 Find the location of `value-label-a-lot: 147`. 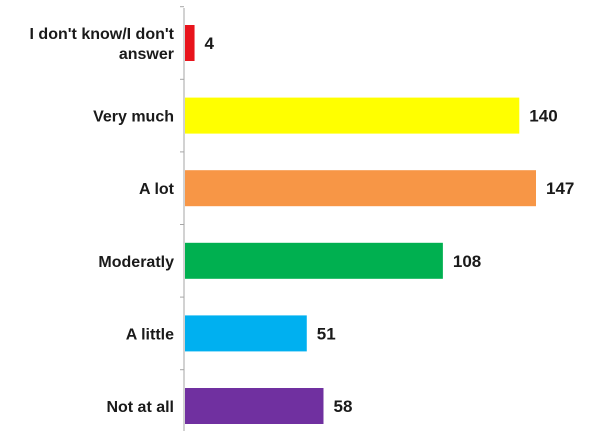

value-label-a-lot: 147 is located at coordinates (560, 188).